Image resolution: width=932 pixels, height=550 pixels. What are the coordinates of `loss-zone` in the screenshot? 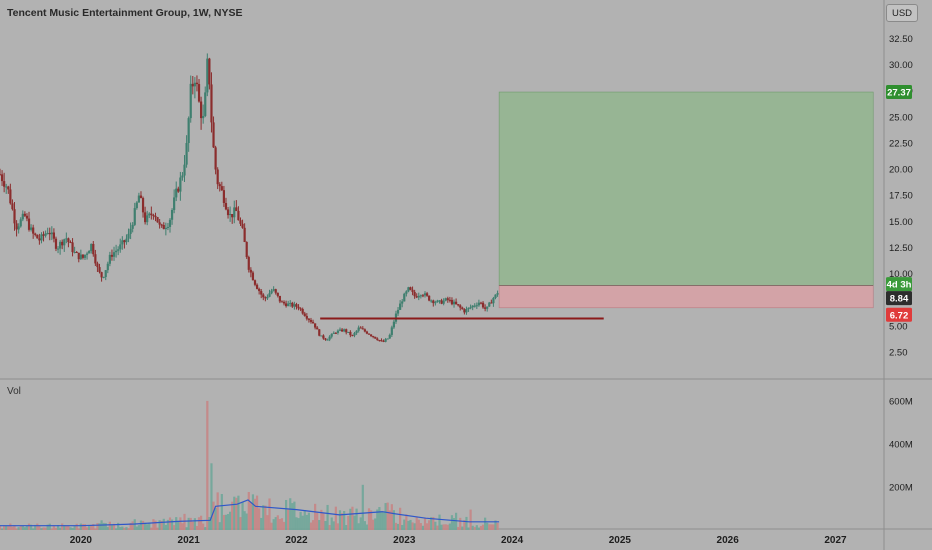 It's located at (686, 297).